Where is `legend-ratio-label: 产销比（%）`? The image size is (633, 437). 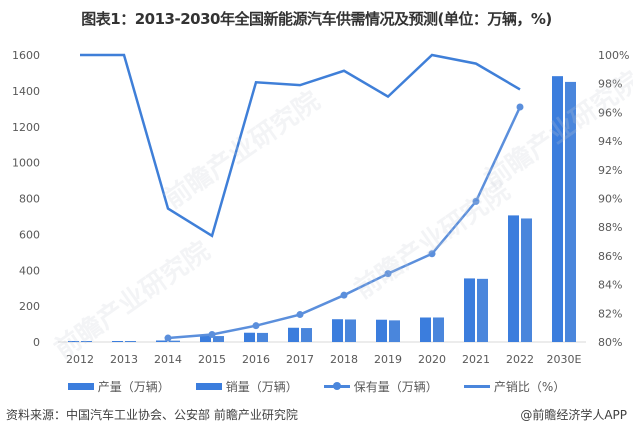 legend-ratio-label: 产销比（%） is located at coordinates (529, 387).